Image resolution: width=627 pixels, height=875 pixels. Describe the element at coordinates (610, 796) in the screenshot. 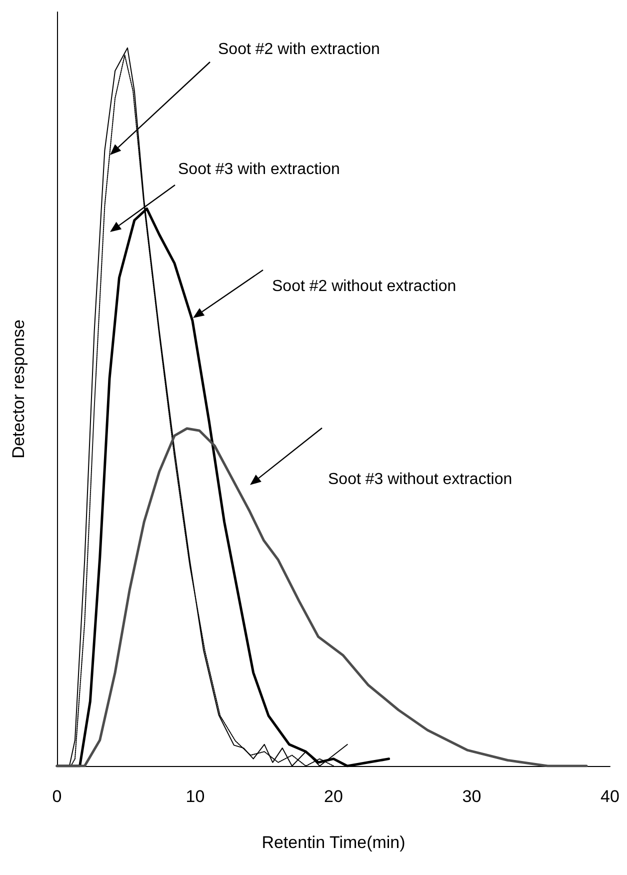

I see `x-tick-label: 40` at that location.